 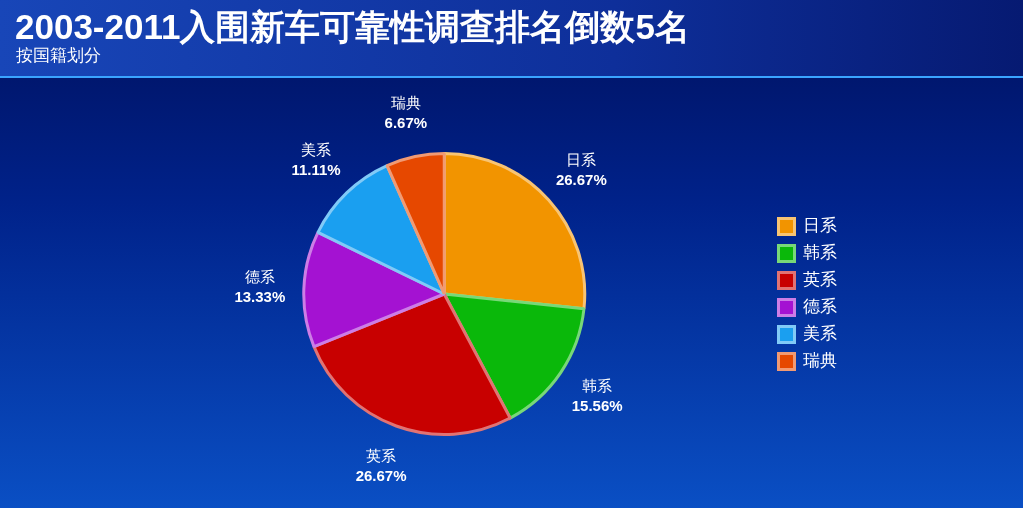 I want to click on slice-label: 瑞典, so click(x=405, y=102).